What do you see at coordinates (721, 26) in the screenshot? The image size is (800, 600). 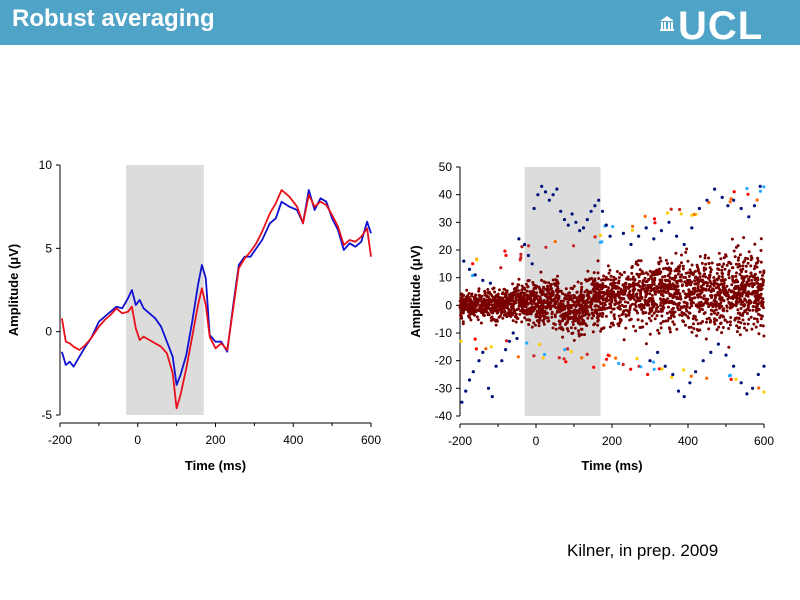 I see `logo-text: UCL` at bounding box center [721, 26].